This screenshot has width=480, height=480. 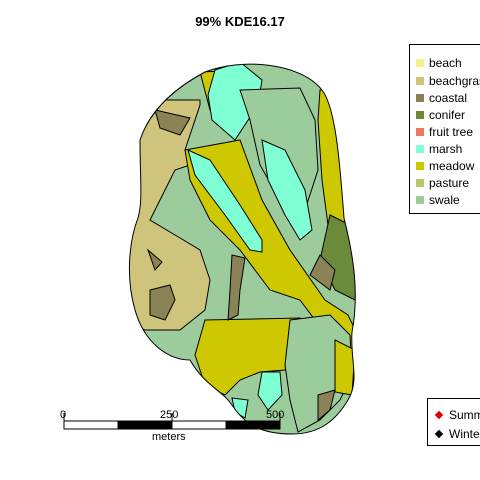 What do you see at coordinates (270, 391) in the screenshot?
I see `patch-marsh-south` at bounding box center [270, 391].